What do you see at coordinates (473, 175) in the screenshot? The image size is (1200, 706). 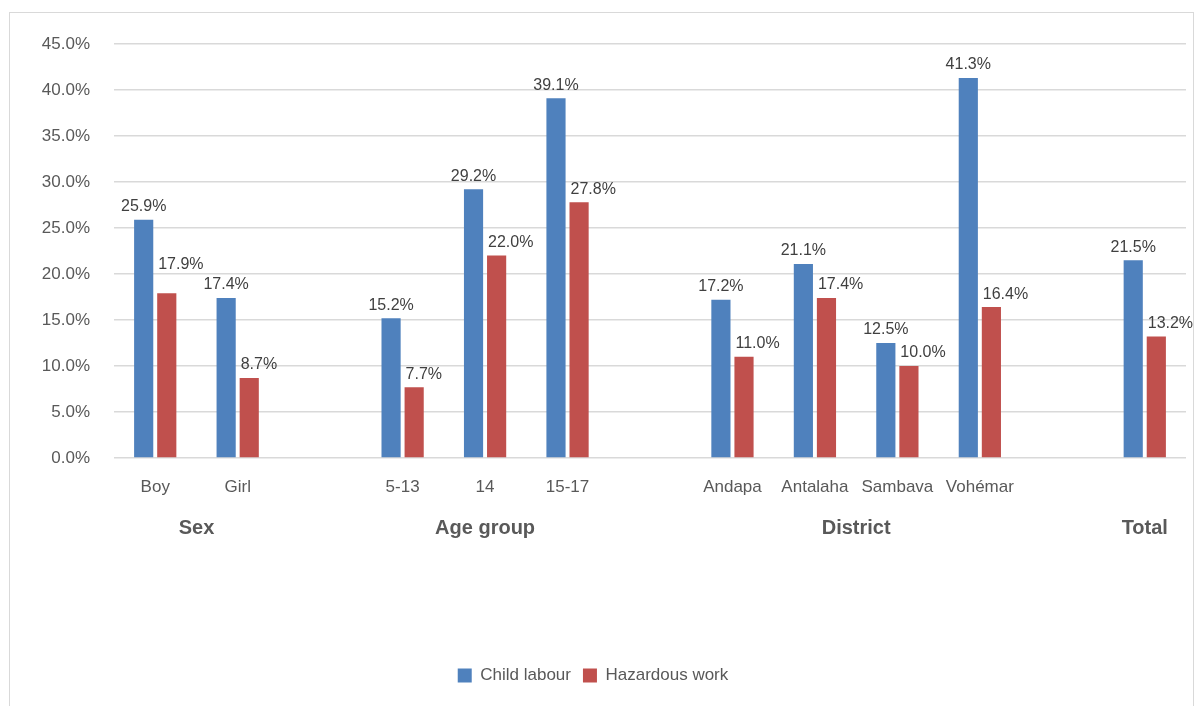 I see `data-label: 29.2%` at bounding box center [473, 175].